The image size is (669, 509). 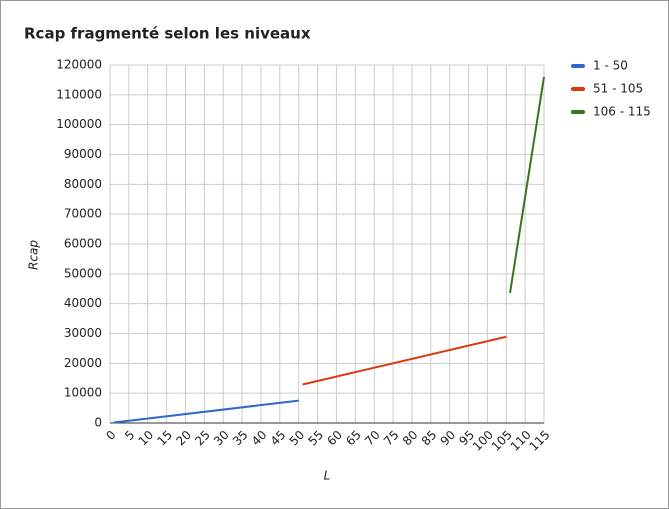 I want to click on y-tick-label: 20000, so click(x=83, y=363).